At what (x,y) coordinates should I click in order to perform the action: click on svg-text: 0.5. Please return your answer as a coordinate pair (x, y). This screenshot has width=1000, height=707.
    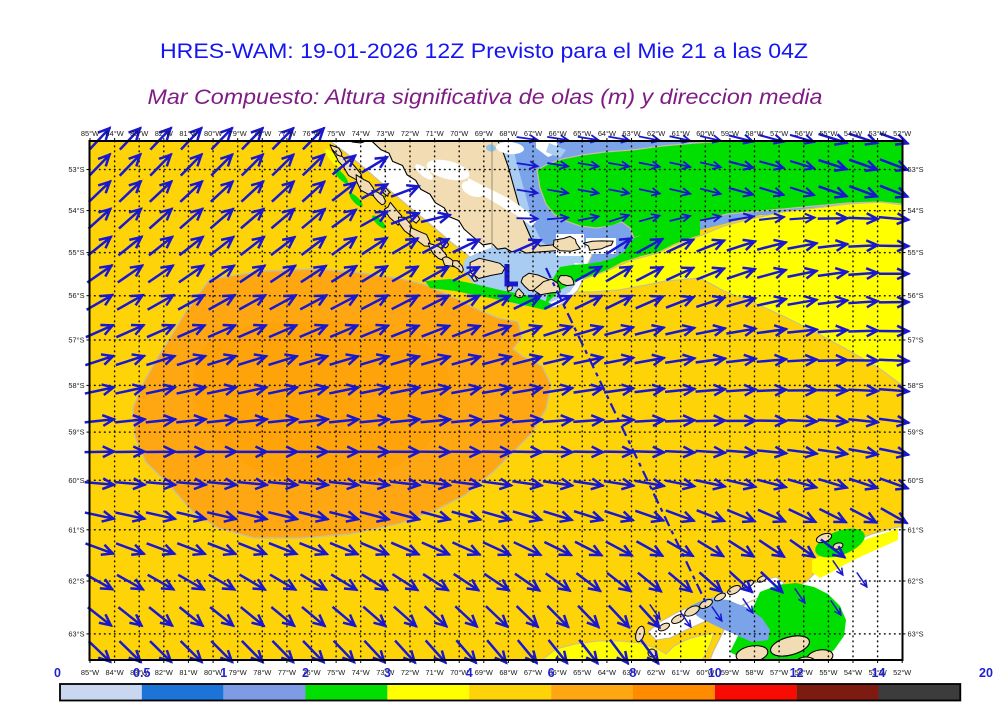
    Looking at the image, I should click on (141, 673).